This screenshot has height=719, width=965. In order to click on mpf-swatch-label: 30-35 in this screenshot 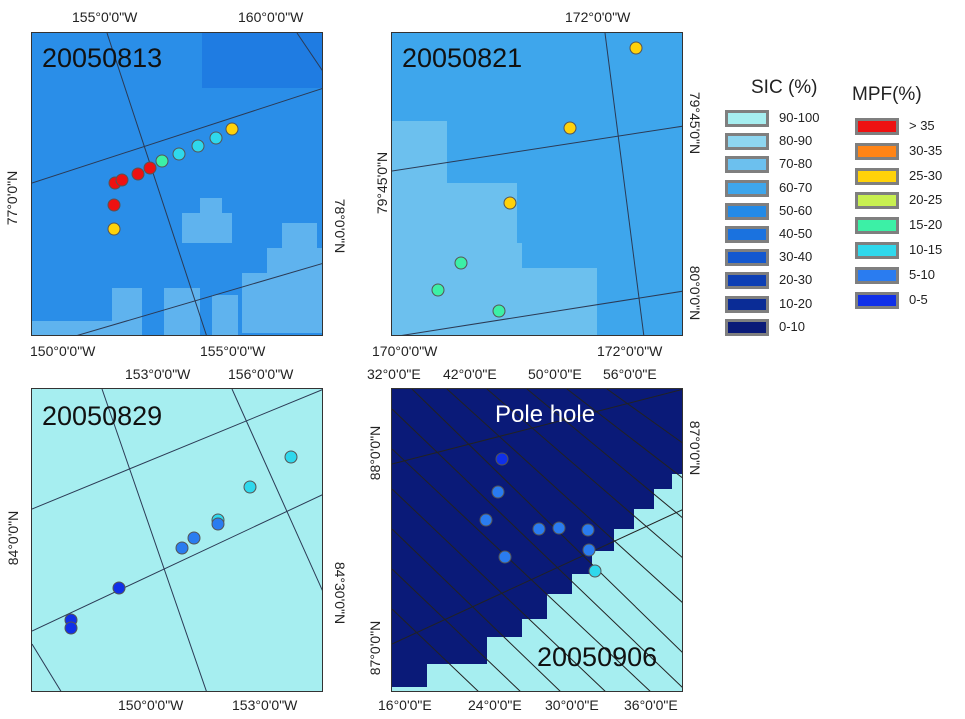, I will do `click(926, 150)`.